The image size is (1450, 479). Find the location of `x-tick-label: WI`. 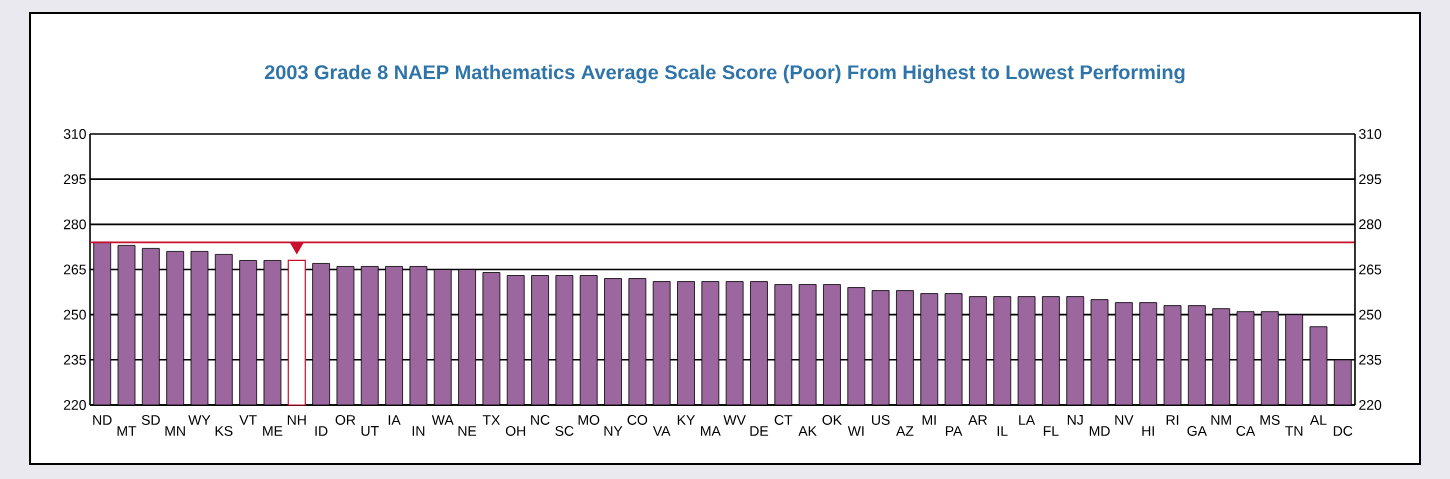

x-tick-label: WI is located at coordinates (855, 431).